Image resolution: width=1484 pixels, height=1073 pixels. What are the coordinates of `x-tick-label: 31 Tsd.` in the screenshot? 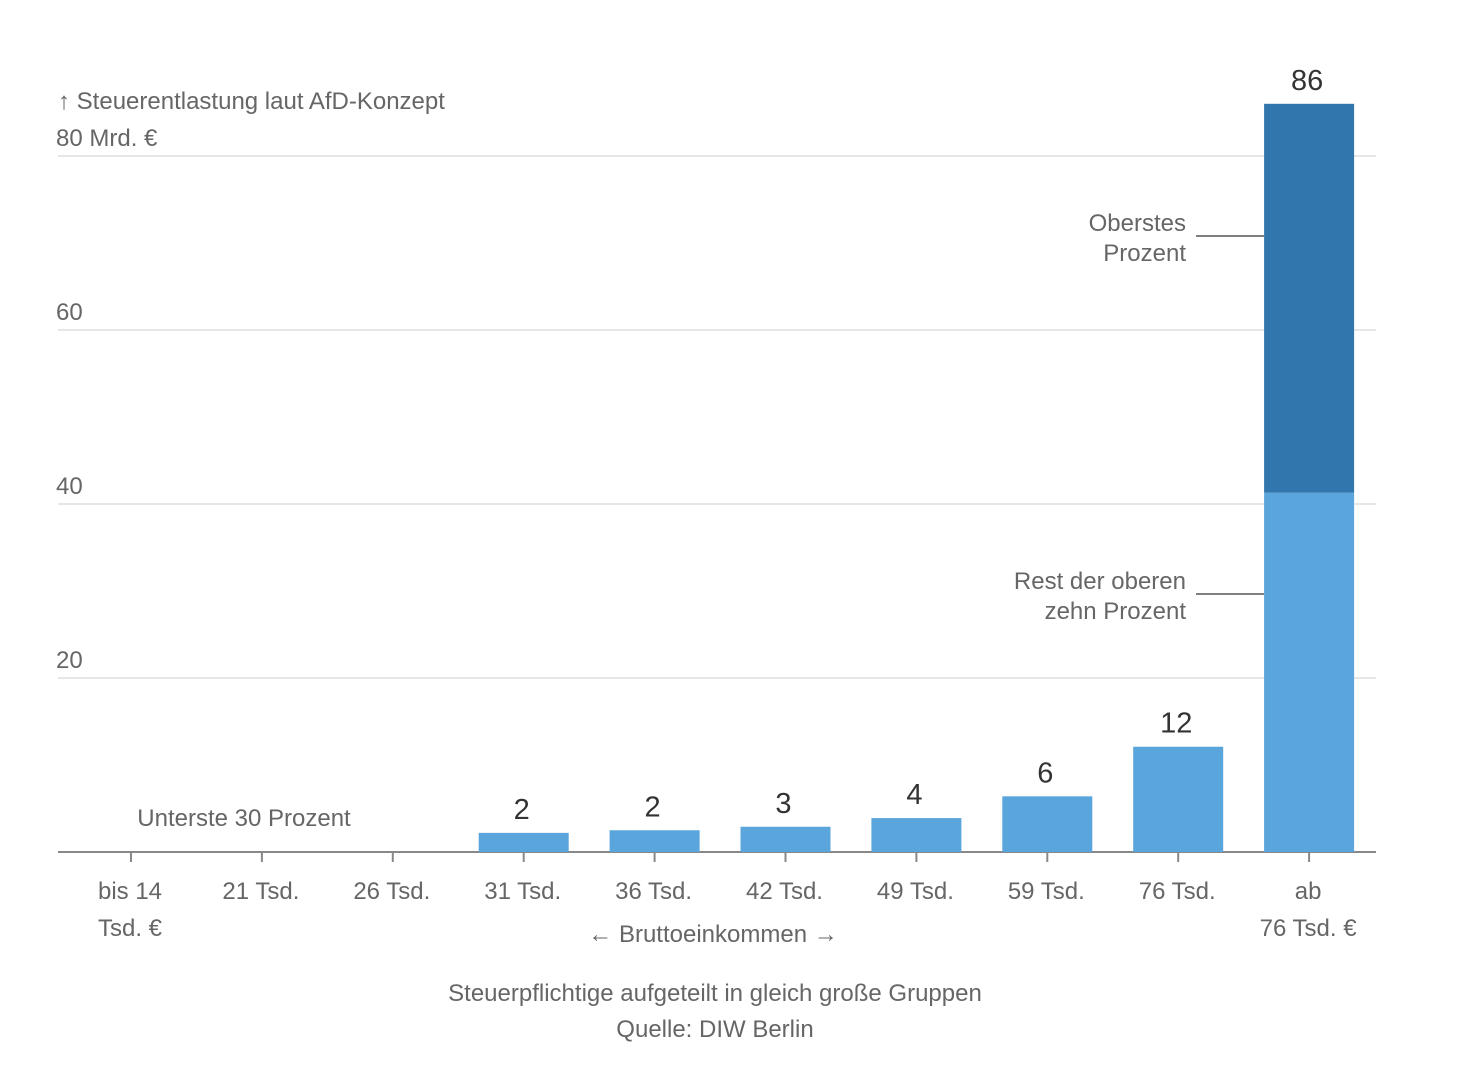 It's located at (522, 891).